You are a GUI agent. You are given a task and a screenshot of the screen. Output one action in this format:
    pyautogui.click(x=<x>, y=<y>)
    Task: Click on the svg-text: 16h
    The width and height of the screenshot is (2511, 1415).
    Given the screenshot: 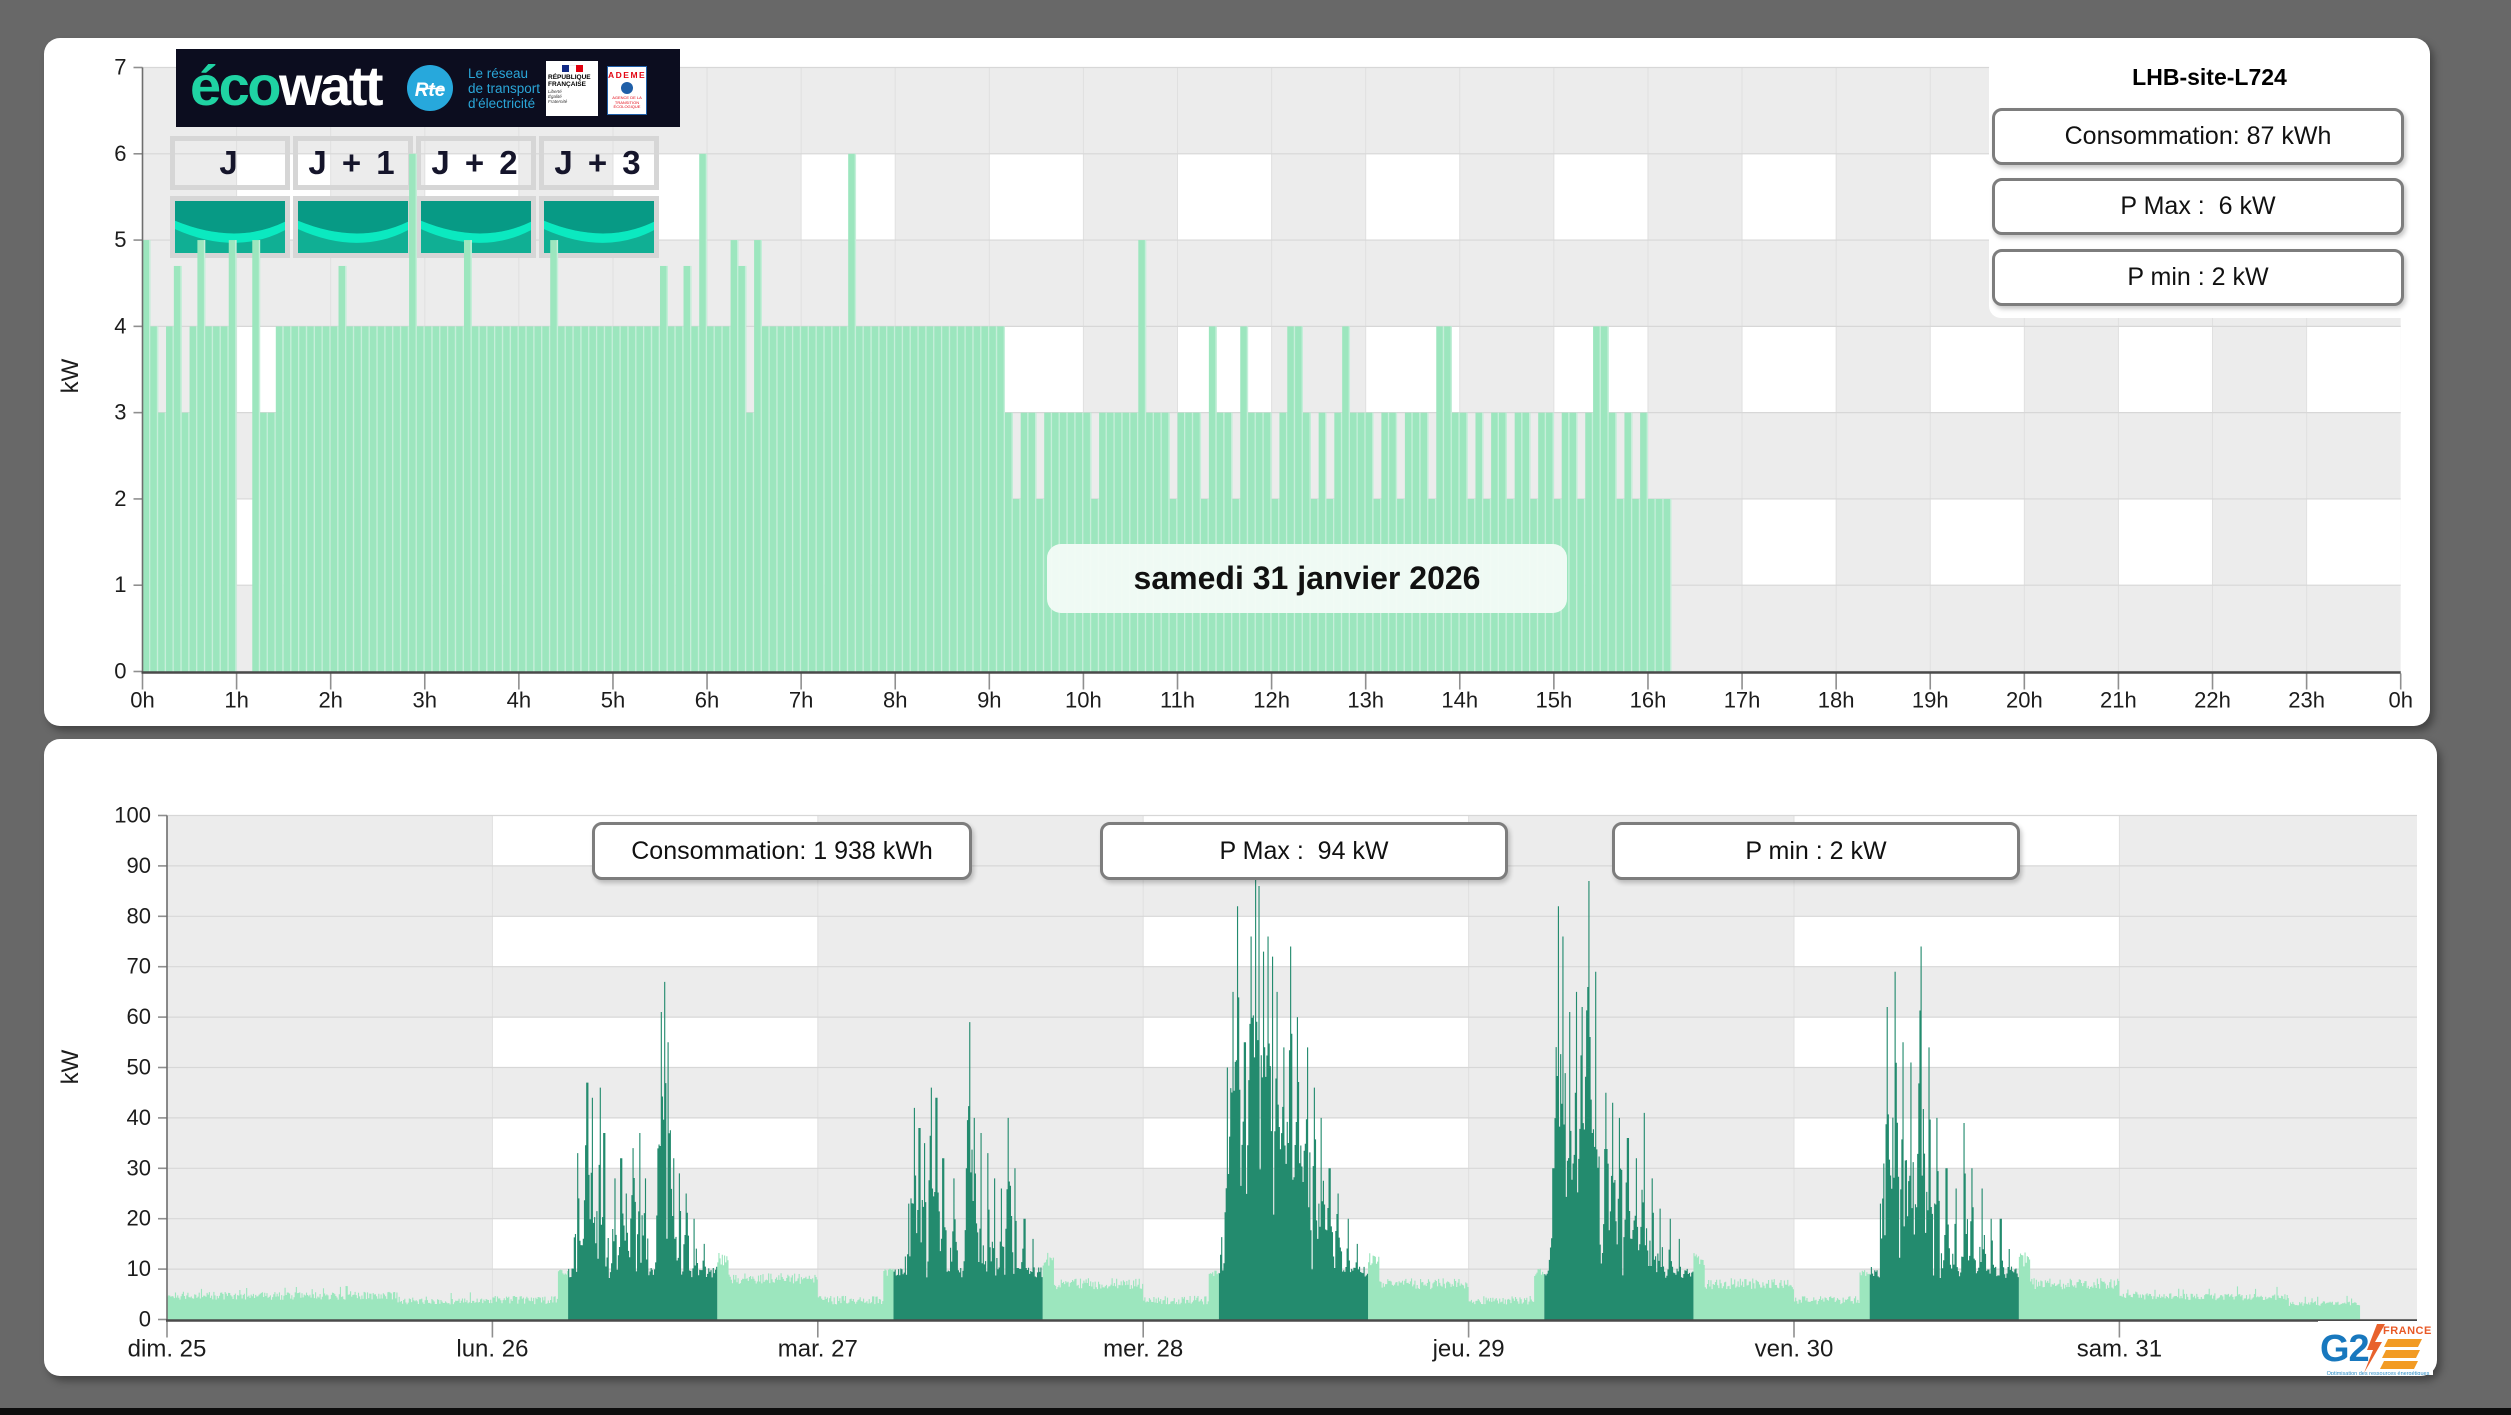 What is the action you would take?
    pyautogui.click(x=1648, y=700)
    